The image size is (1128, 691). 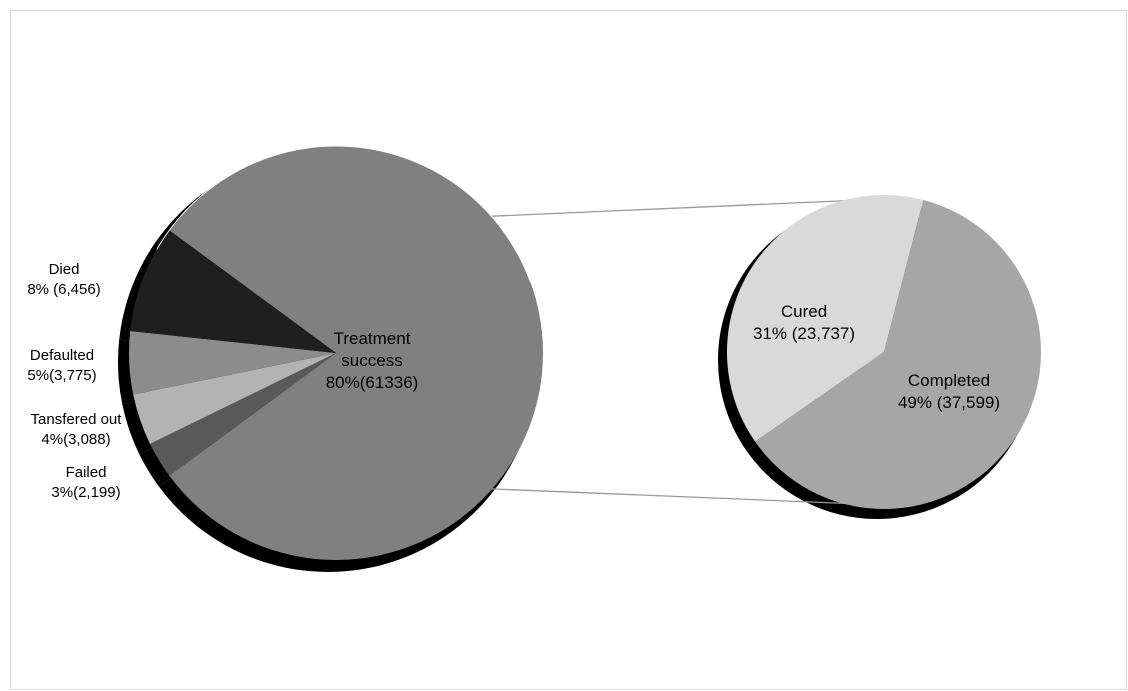 What do you see at coordinates (949, 380) in the screenshot?
I see `data-label-completed-line-1: Completed` at bounding box center [949, 380].